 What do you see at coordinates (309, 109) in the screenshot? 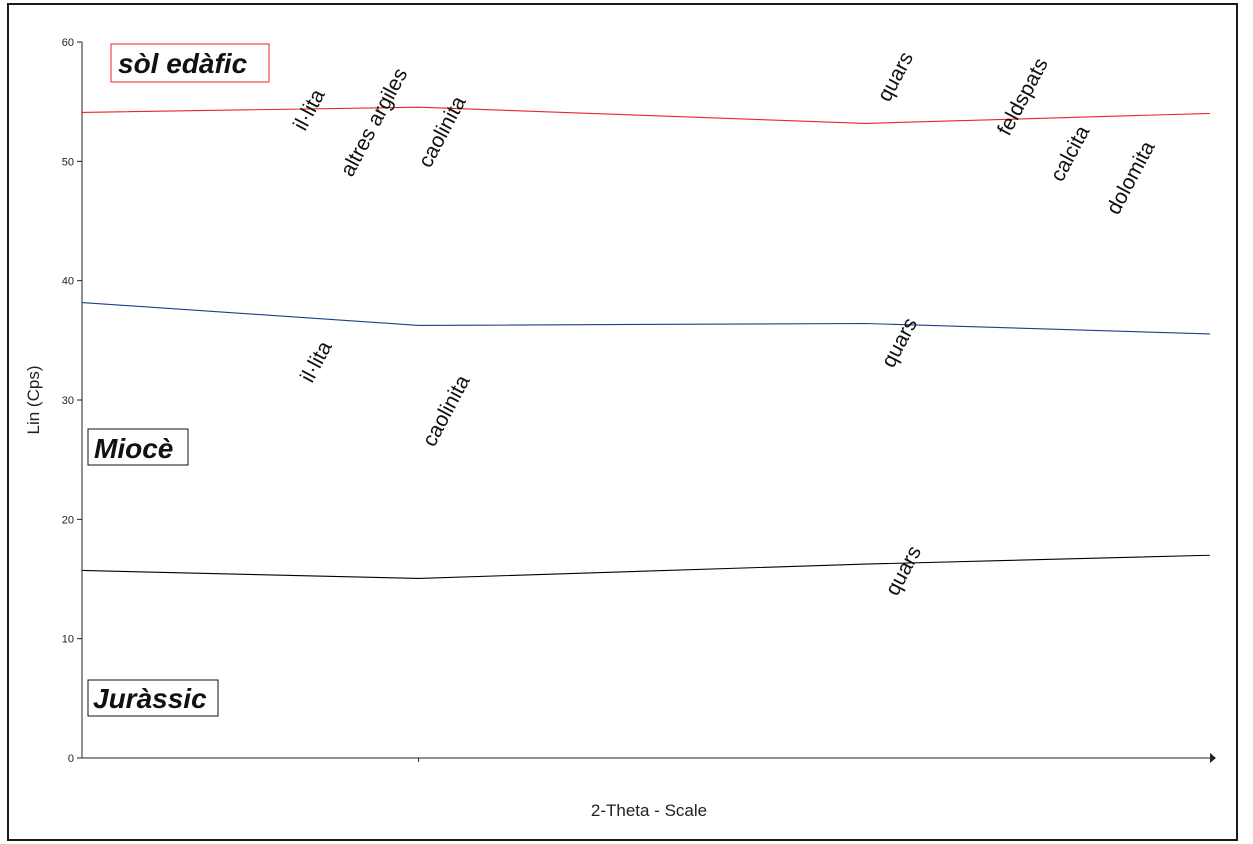
I see `annotation-illita-sol: il·lita` at bounding box center [309, 109].